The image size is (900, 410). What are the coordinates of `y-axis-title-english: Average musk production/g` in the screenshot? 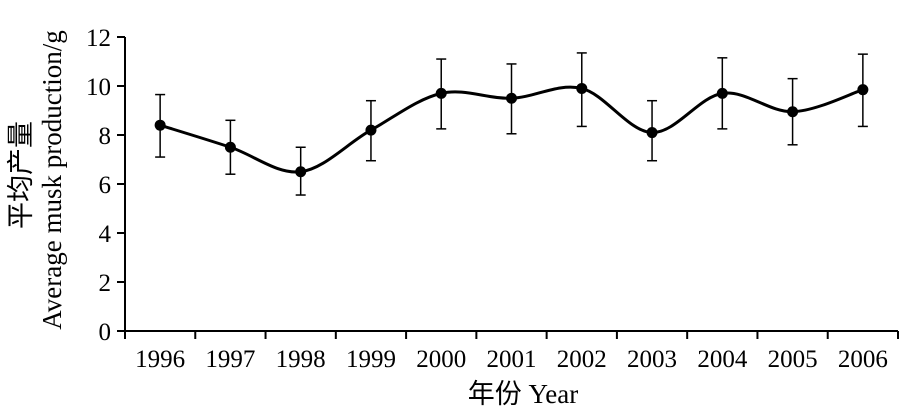 It's located at (52, 179).